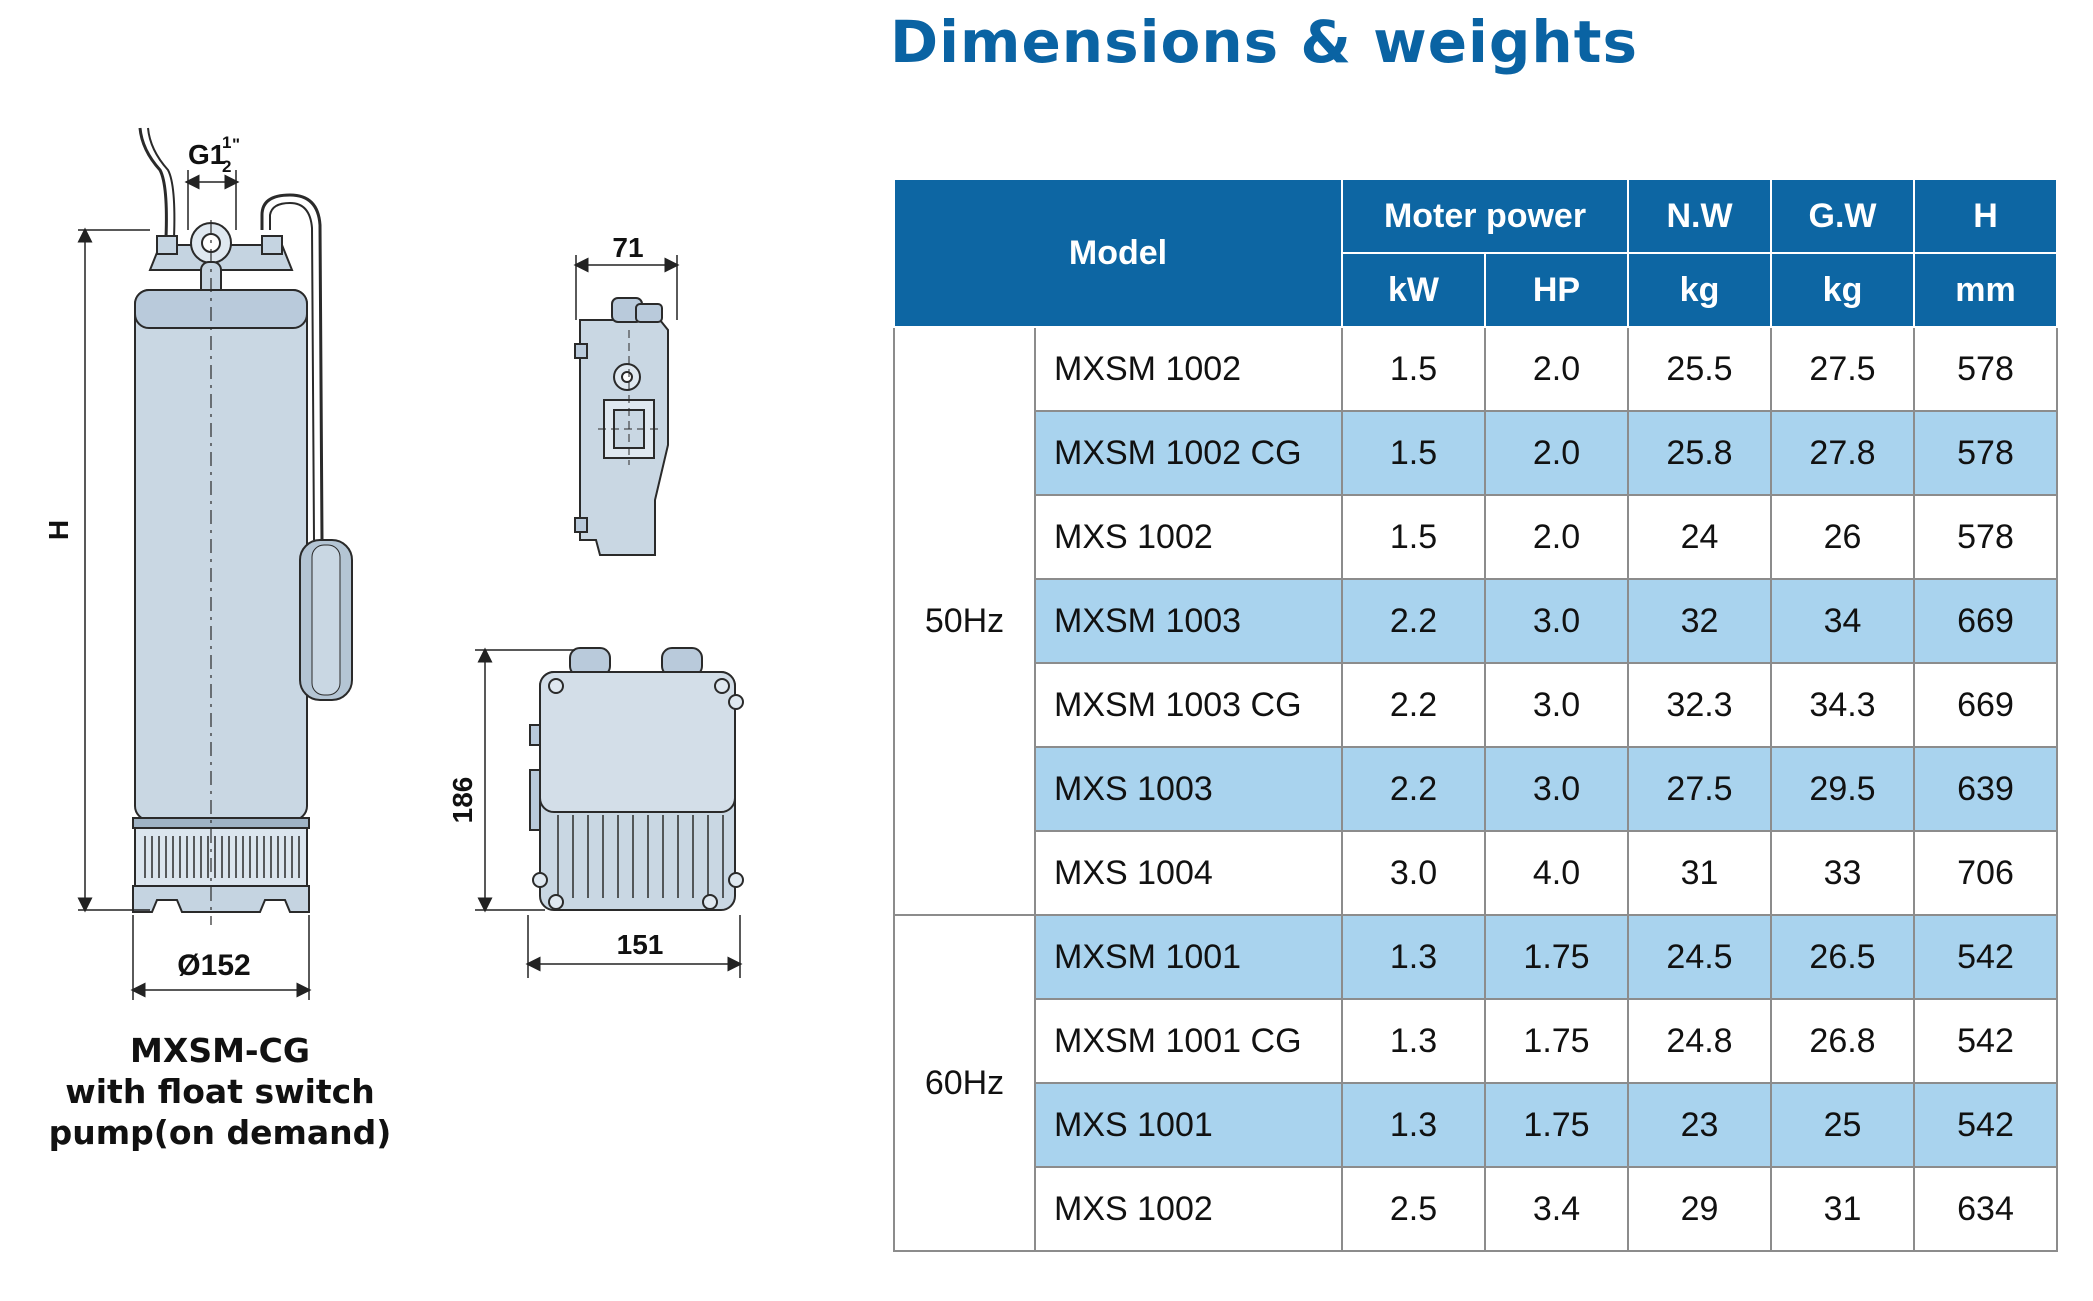 The width and height of the screenshot is (2093, 1301). What do you see at coordinates (621, 426) in the screenshot?
I see `control-box-side-view` at bounding box center [621, 426].